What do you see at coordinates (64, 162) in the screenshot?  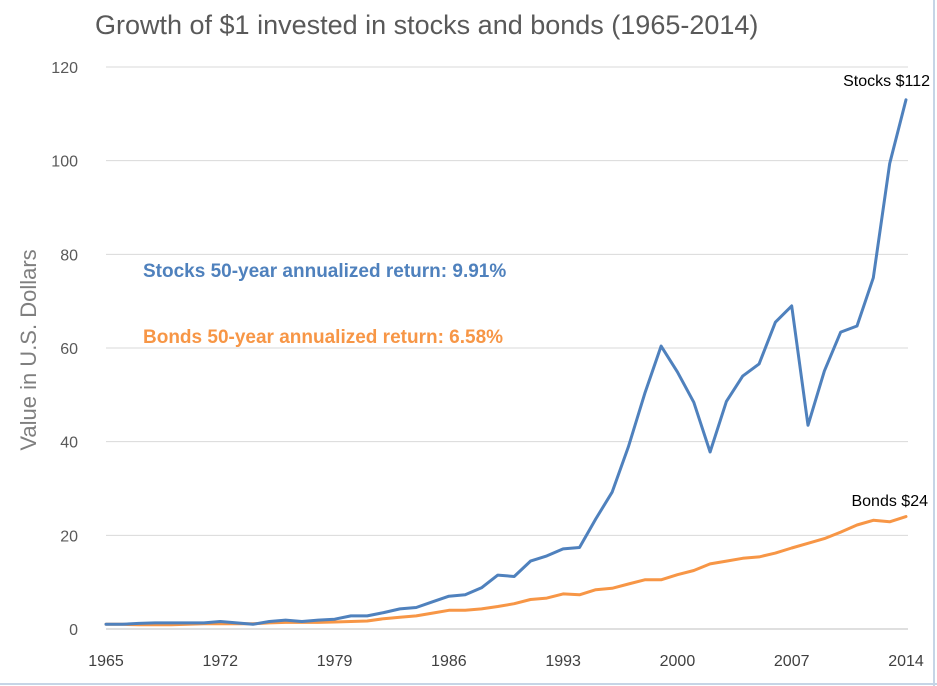 I see `y-tick-label: 100` at bounding box center [64, 162].